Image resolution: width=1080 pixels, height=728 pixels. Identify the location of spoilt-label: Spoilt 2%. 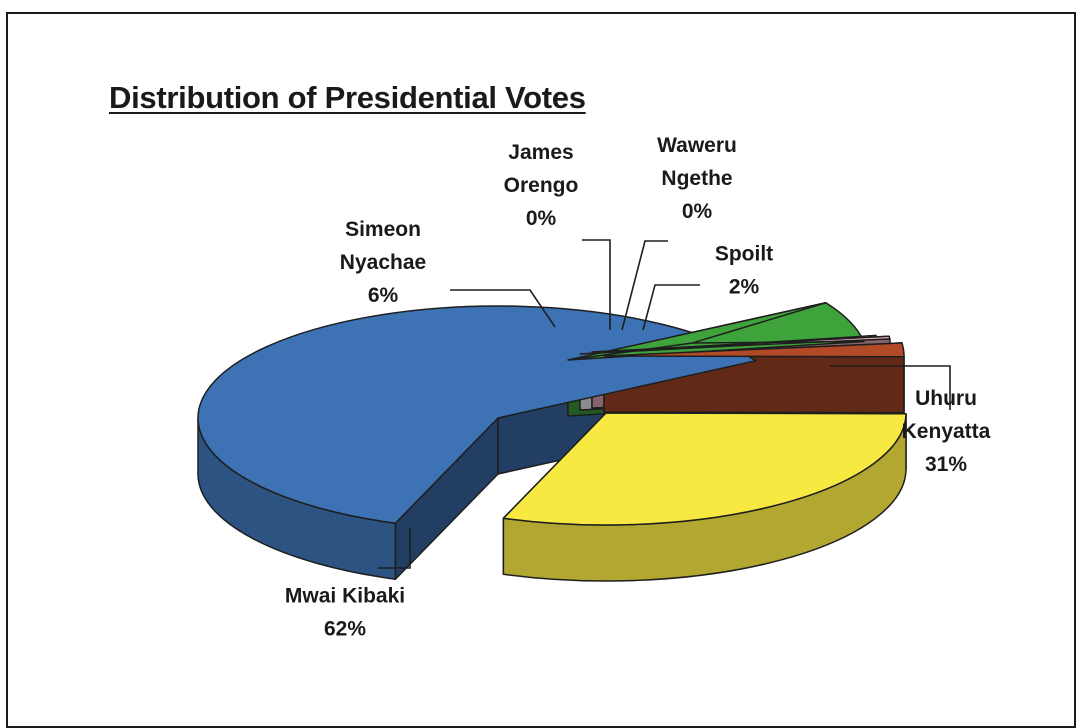
(744, 271).